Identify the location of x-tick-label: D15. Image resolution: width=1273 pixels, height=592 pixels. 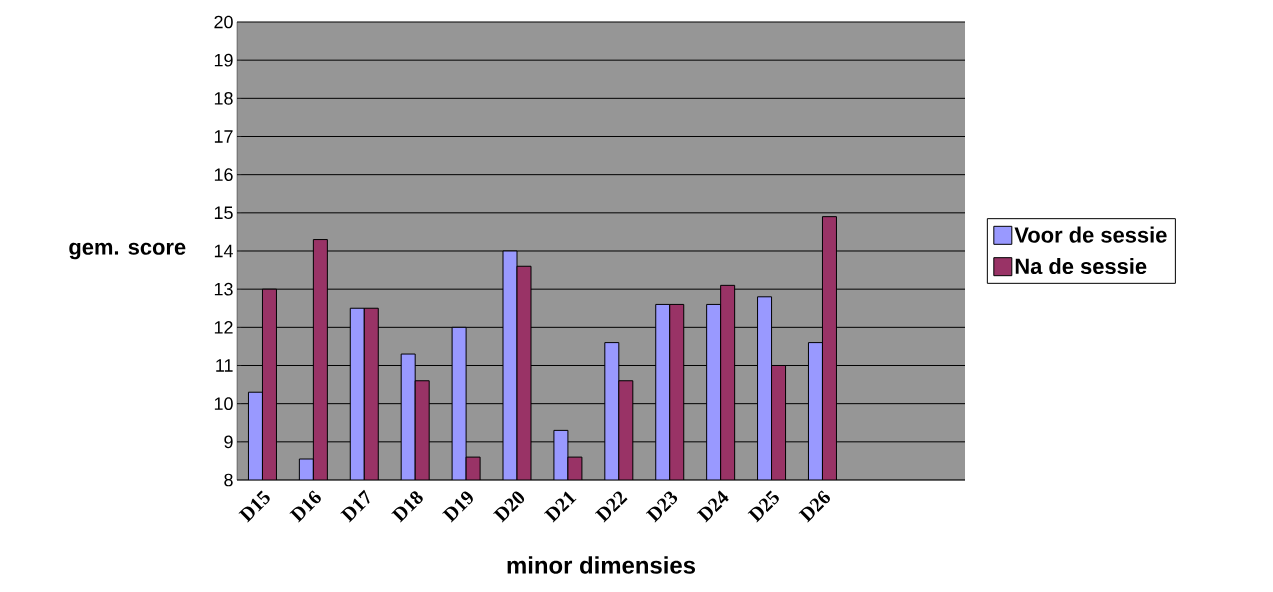
(254, 506).